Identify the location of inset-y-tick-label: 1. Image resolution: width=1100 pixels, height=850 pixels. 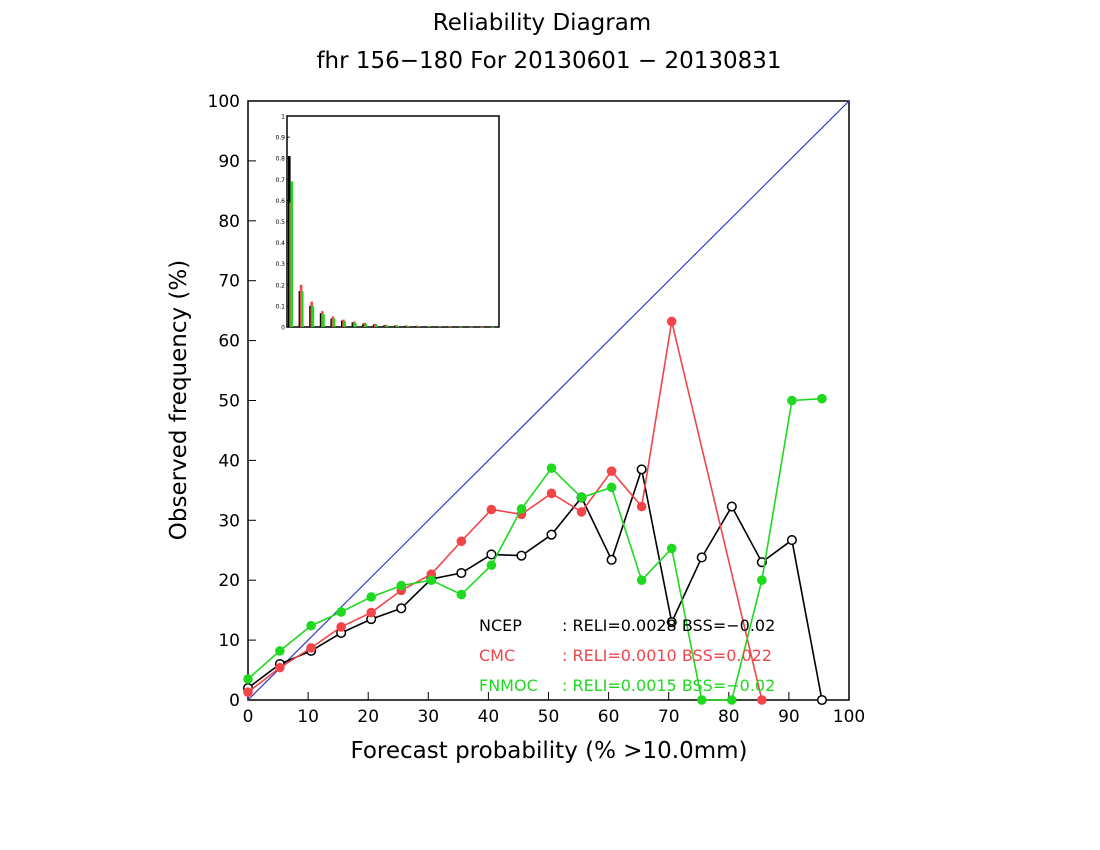
(283, 117).